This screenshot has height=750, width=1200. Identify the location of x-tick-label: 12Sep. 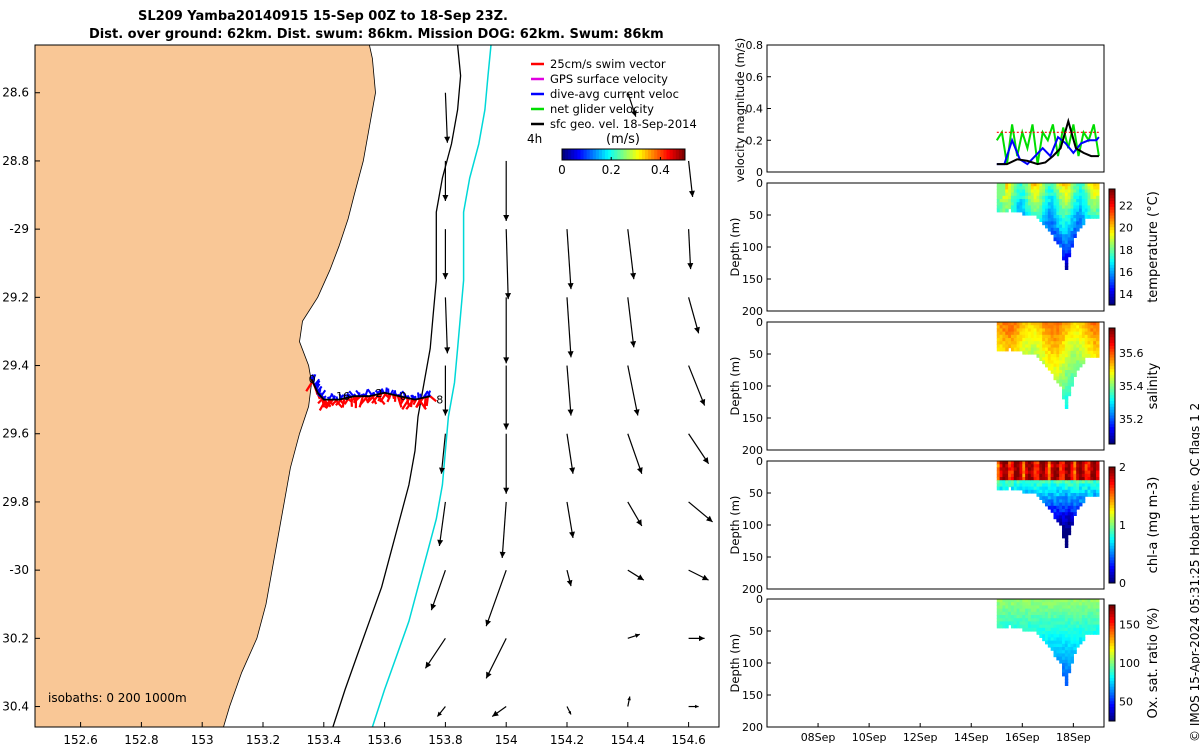
(920, 737).